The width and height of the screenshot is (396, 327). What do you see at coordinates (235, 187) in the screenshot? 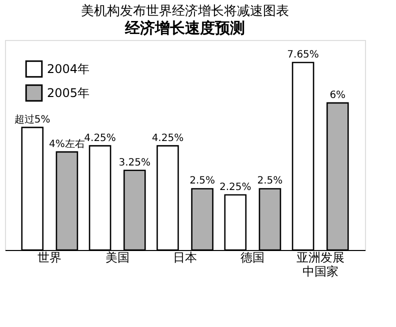
I see `data-label: 2.25%` at bounding box center [235, 187].